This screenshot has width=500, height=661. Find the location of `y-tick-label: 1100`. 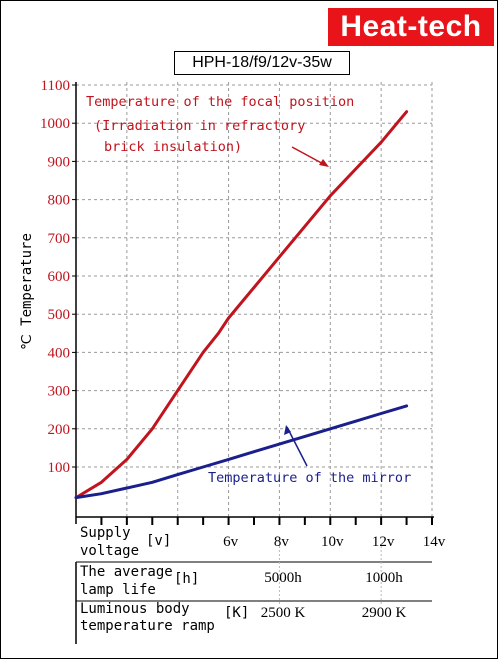

y-tick-label: 1100 is located at coordinates (55, 86).